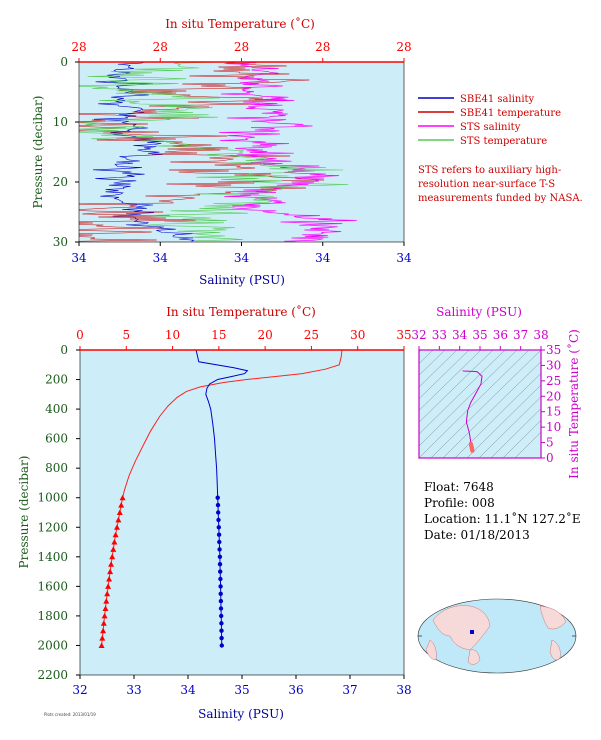 This screenshot has height=740, width=601. Describe the element at coordinates (553, 427) in the screenshot. I see `ts-temp-tick-2: 10` at that location.